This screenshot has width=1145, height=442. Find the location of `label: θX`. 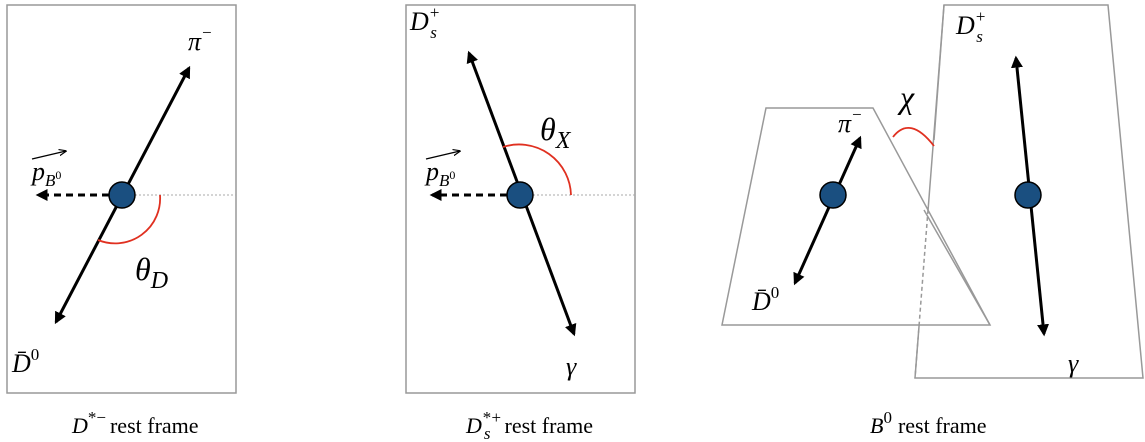

label: θX is located at coordinates (556, 132).